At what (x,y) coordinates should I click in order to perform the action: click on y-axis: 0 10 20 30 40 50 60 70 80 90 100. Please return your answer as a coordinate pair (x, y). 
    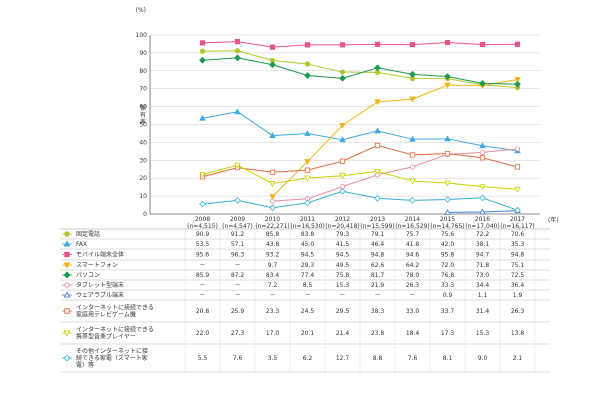
    Looking at the image, I should click on (143, 125).